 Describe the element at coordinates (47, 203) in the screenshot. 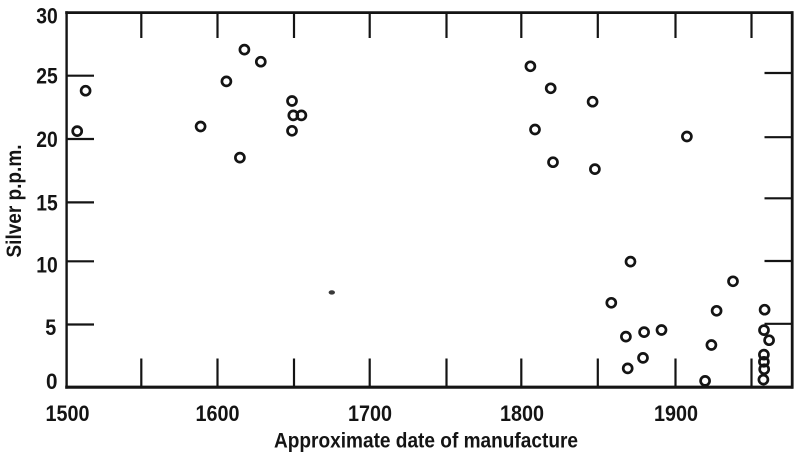

I see `svg-text: 15` at that location.